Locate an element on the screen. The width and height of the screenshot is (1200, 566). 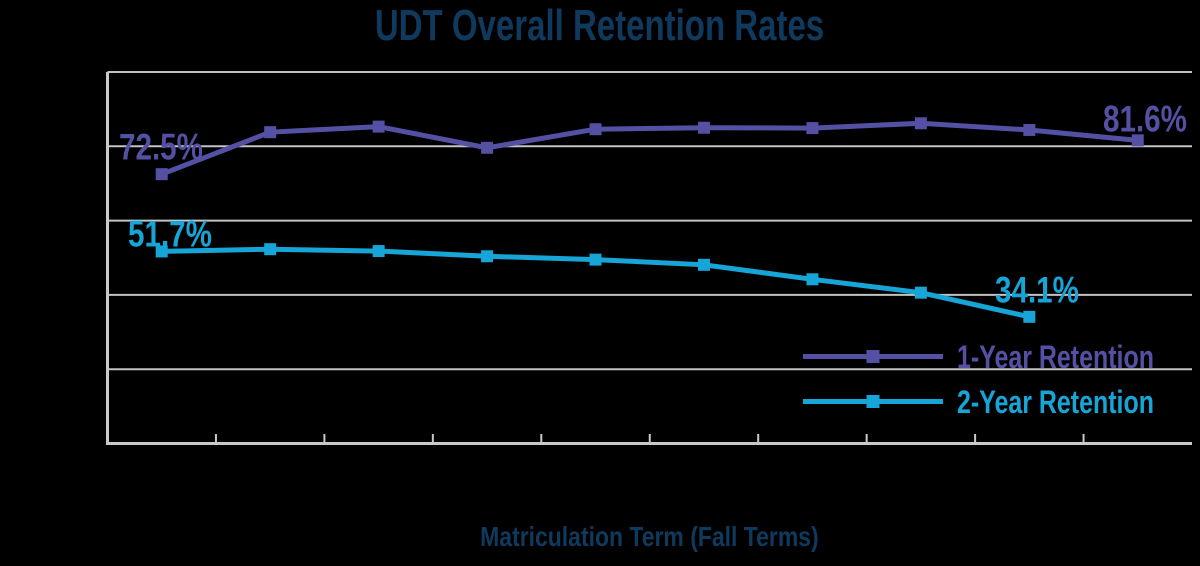
x-axis-title-text: Matriculation Term (Fall Terms) is located at coordinates (649, 536).